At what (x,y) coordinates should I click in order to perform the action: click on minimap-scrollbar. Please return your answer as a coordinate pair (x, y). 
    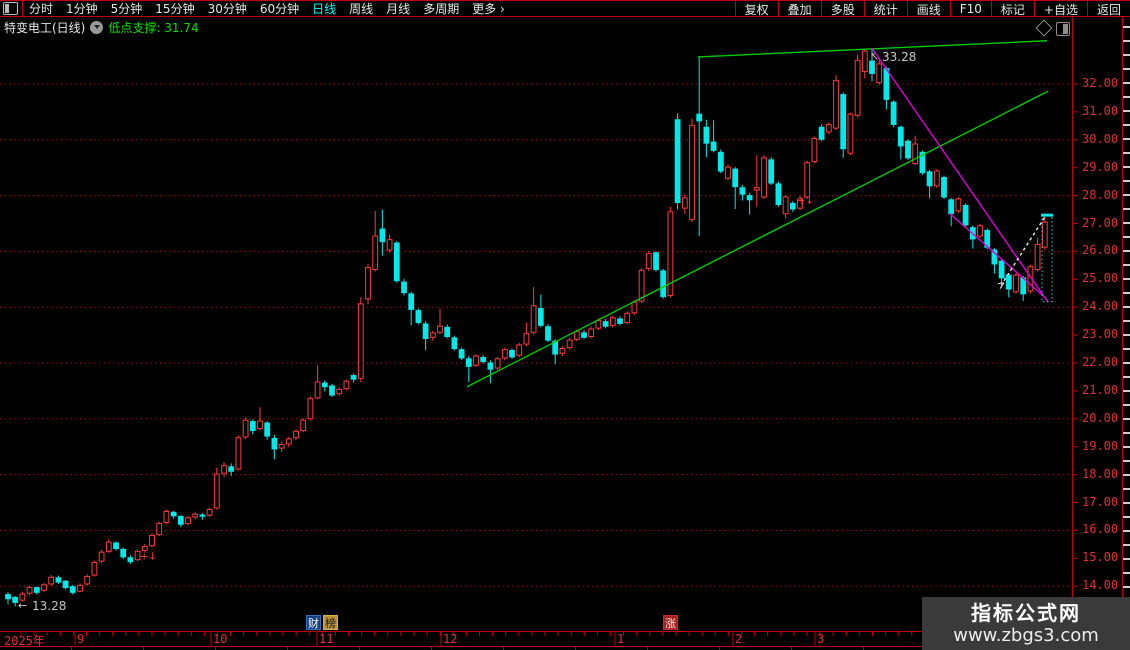
    Looking at the image, I should click on (1126, 333).